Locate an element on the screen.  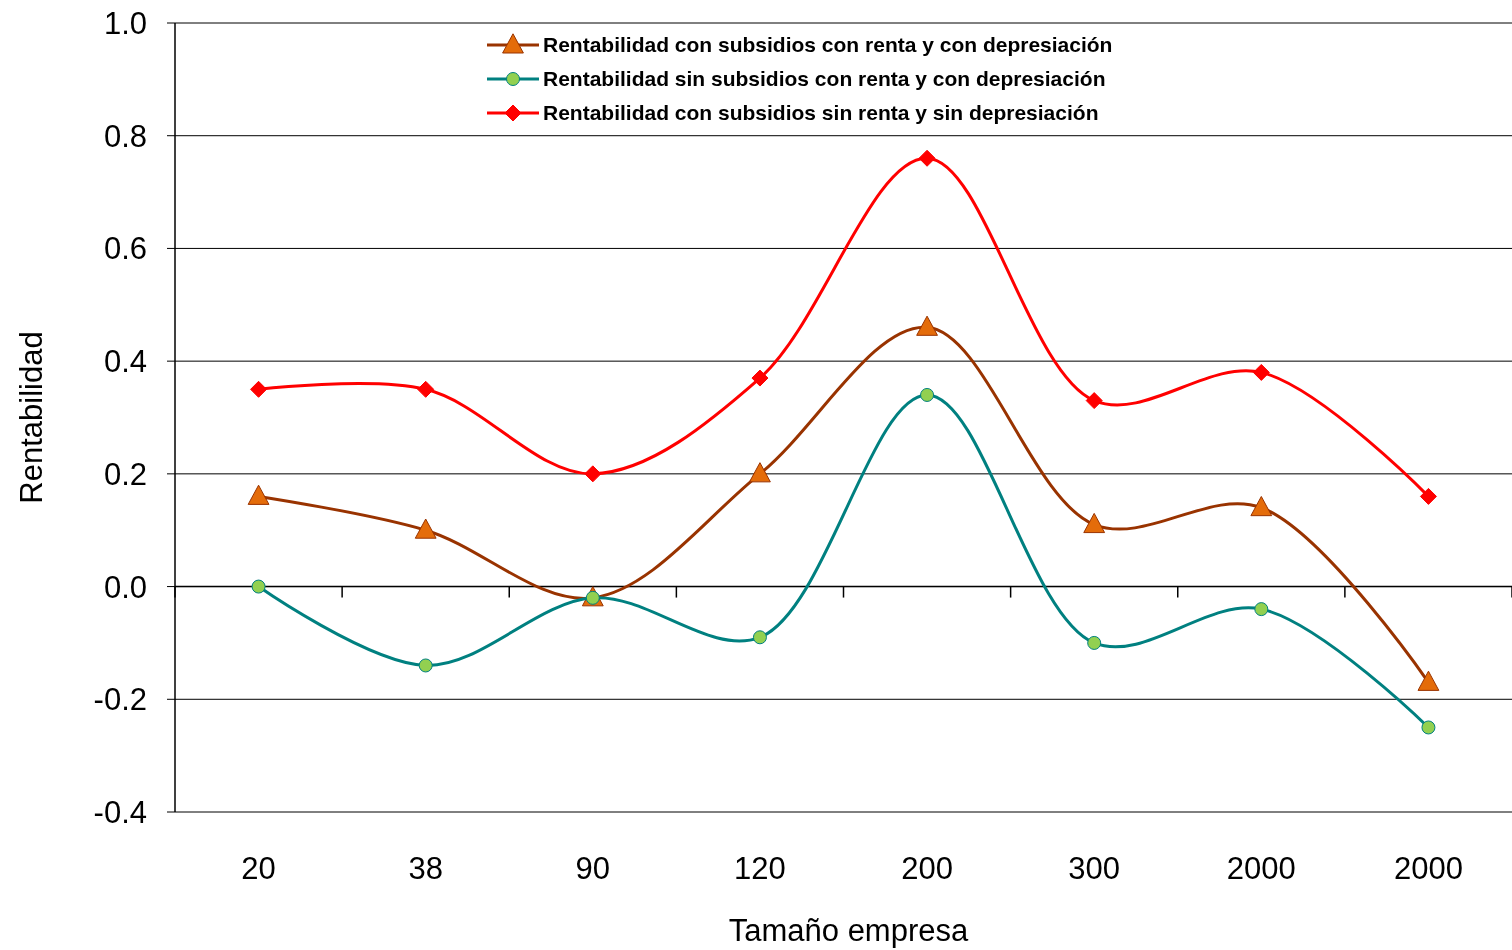
y-tick-label: -0.2 is located at coordinates (120, 700).